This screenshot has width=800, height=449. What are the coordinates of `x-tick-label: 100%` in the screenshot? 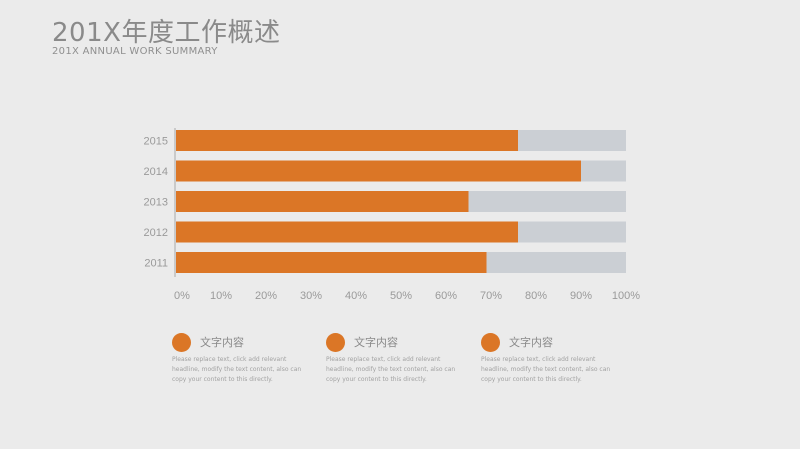 It's located at (626, 296).